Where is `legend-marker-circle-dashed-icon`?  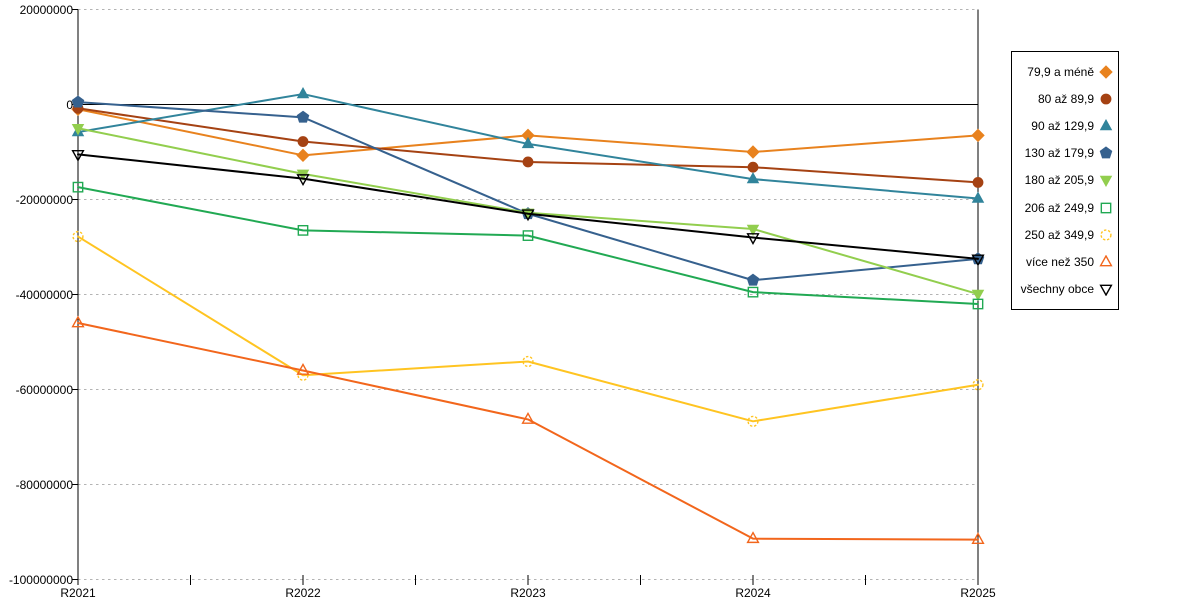
legend-marker-circle-dashed-icon is located at coordinates (1106, 235).